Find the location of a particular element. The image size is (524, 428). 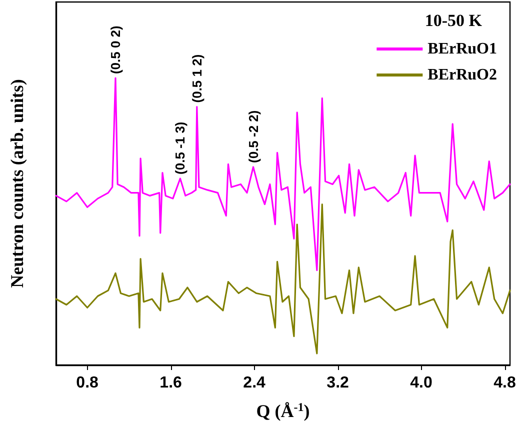

legend-label: BErRuO1 is located at coordinates (462, 49).